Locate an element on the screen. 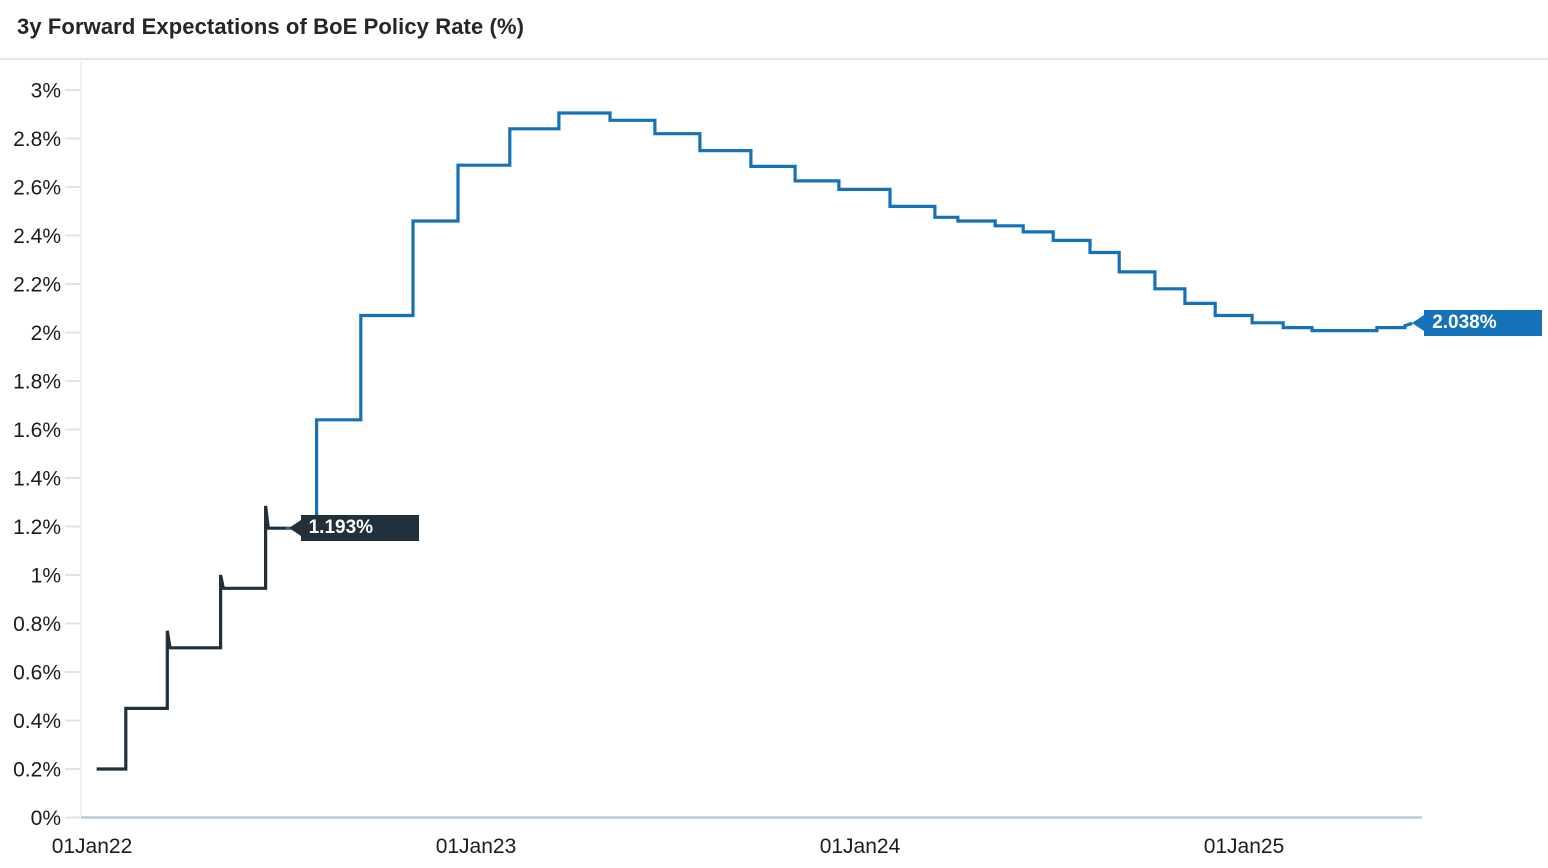 The image size is (1548, 868). forward-value-label: 2.038% is located at coordinates (1464, 323).